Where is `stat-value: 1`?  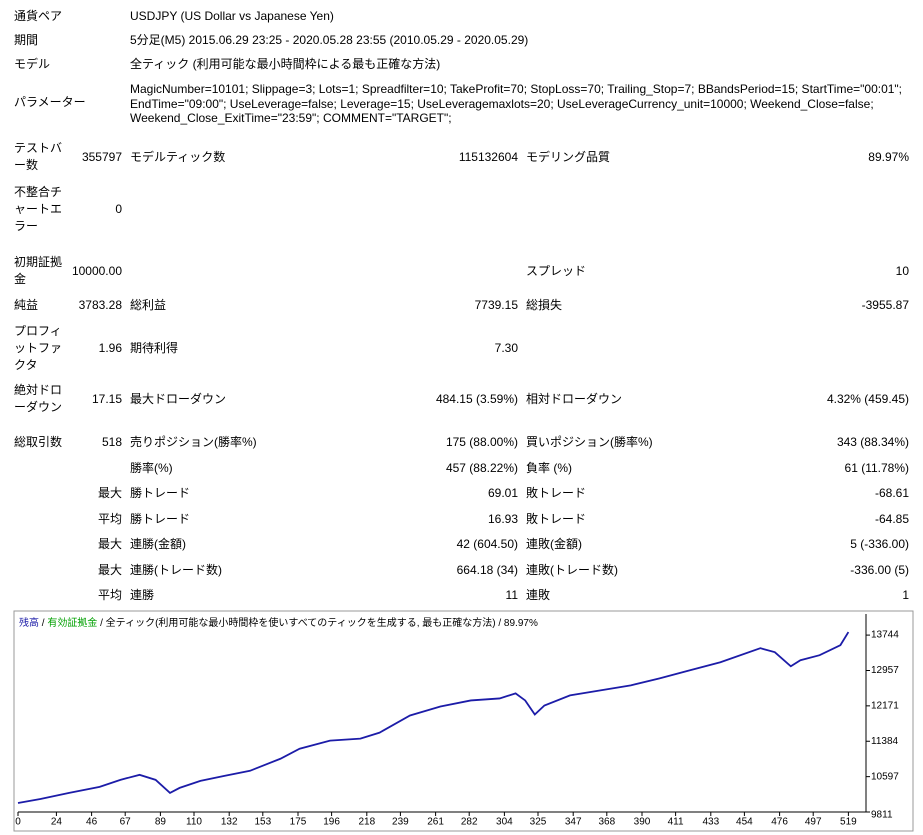
stat-value: 1 is located at coordinates (905, 594).